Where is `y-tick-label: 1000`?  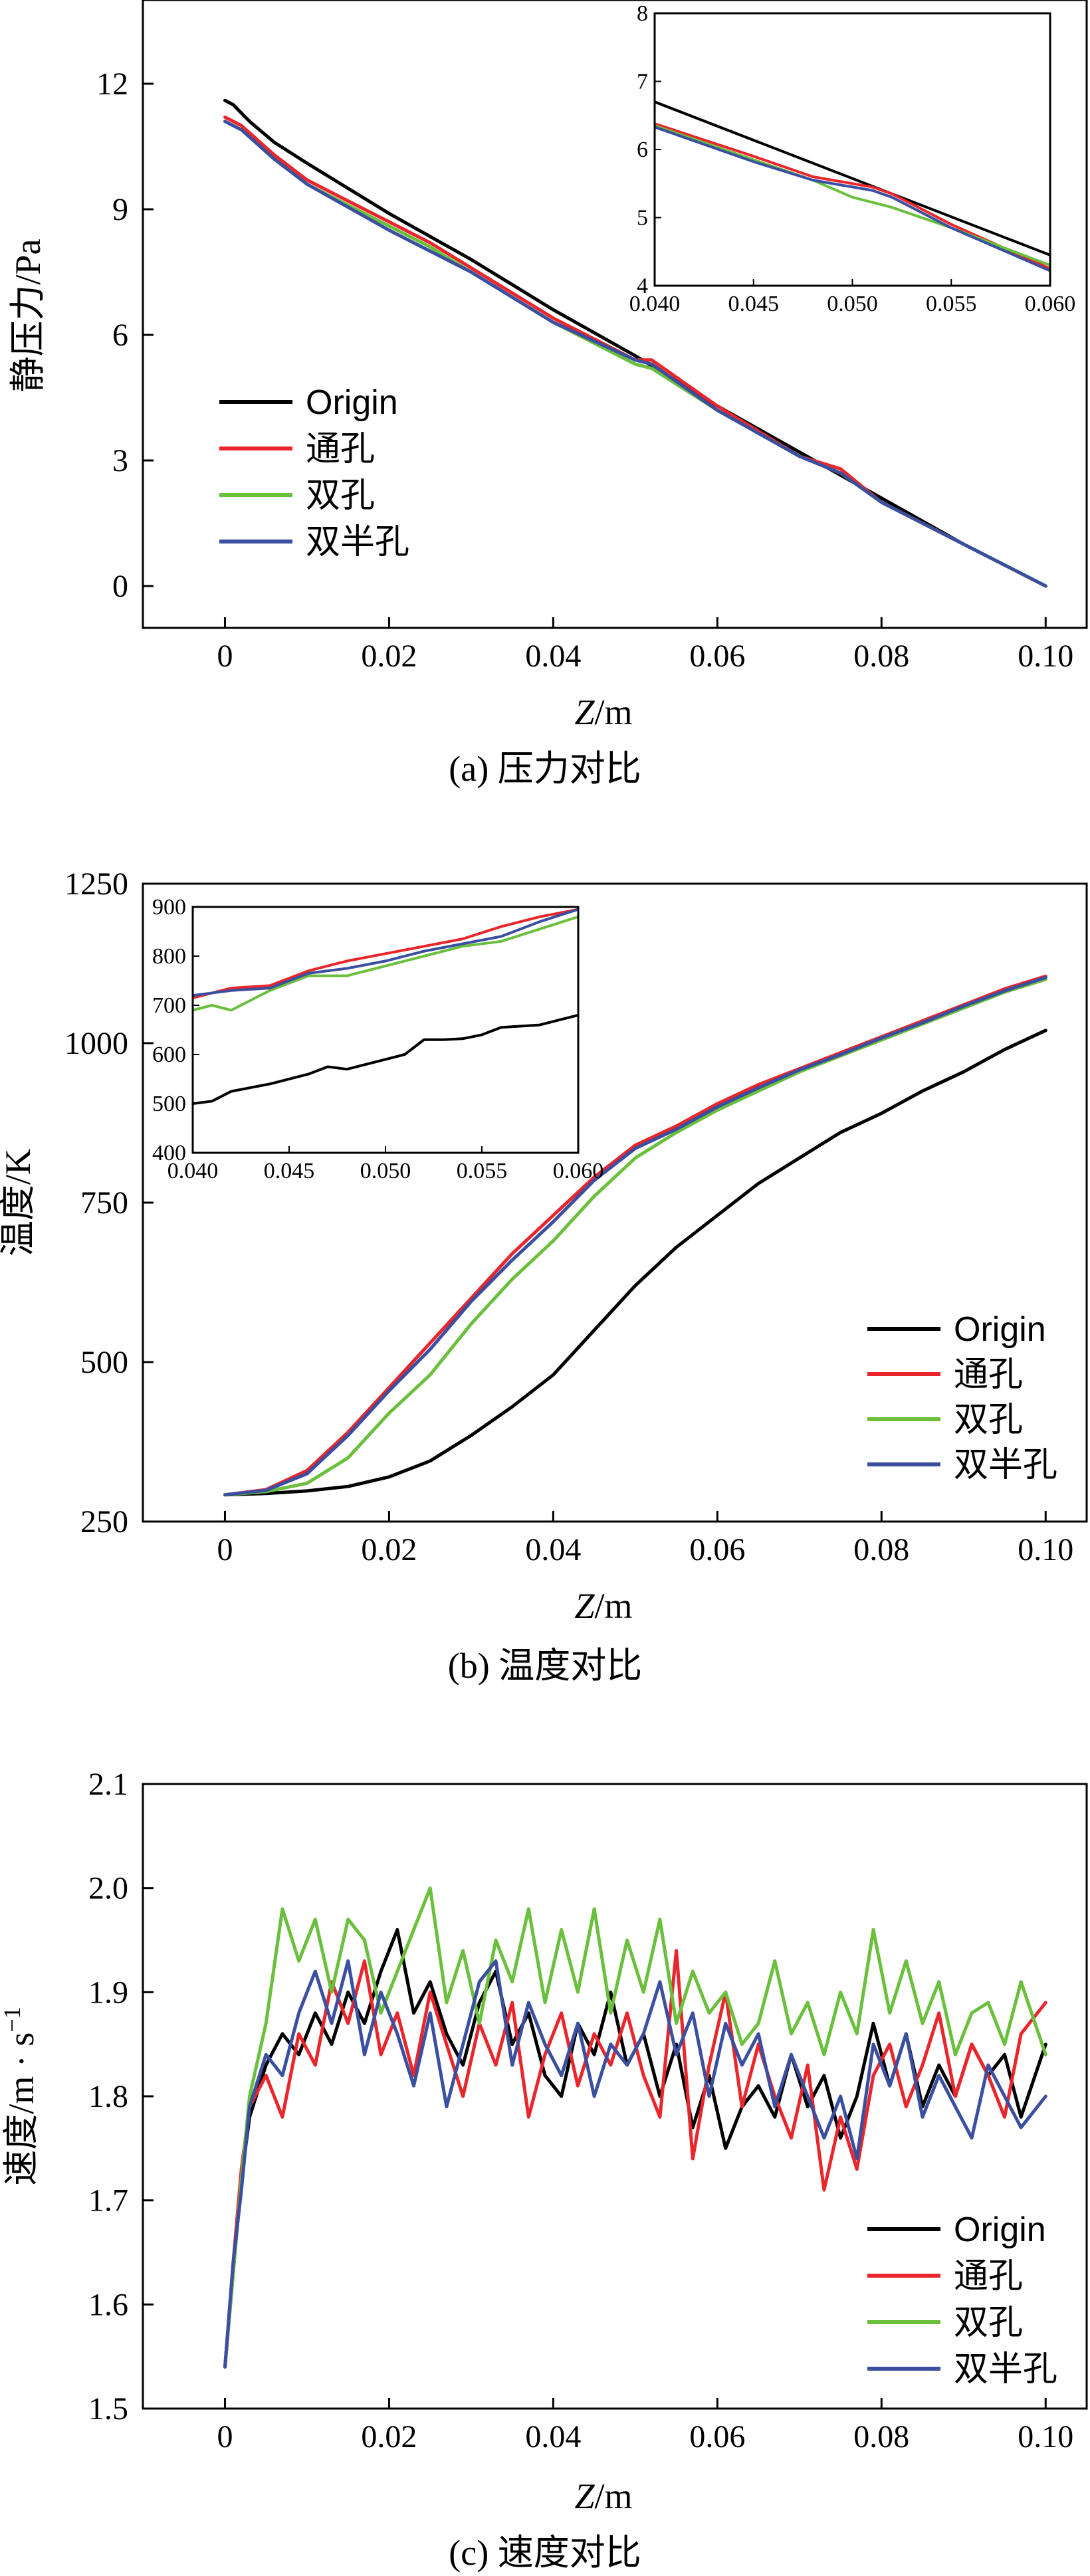
y-tick-label: 1000 is located at coordinates (96, 1043).